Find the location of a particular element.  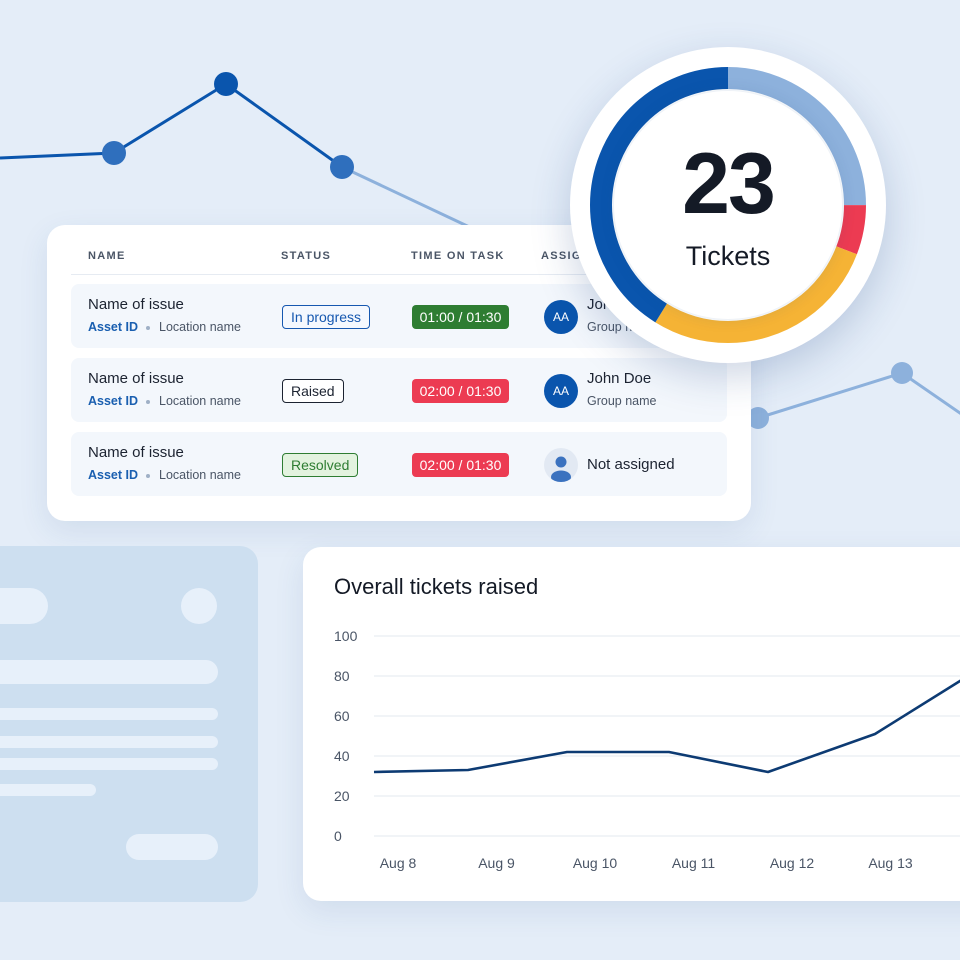

unassigned-user-icon is located at coordinates (561, 465).